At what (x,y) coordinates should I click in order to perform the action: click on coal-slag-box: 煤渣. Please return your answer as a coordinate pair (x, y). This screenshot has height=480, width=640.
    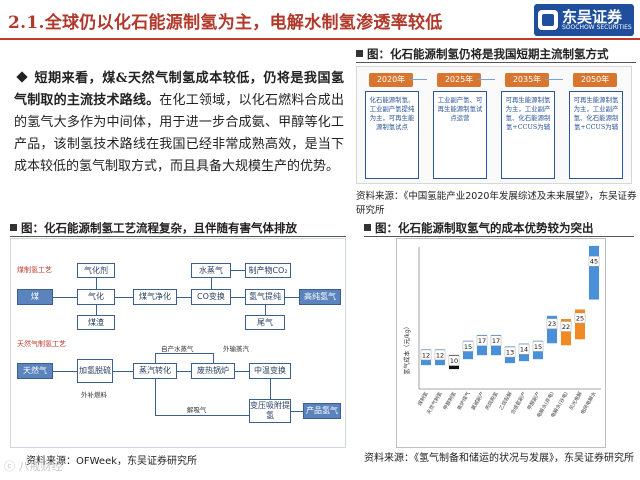
    Looking at the image, I should click on (96, 322).